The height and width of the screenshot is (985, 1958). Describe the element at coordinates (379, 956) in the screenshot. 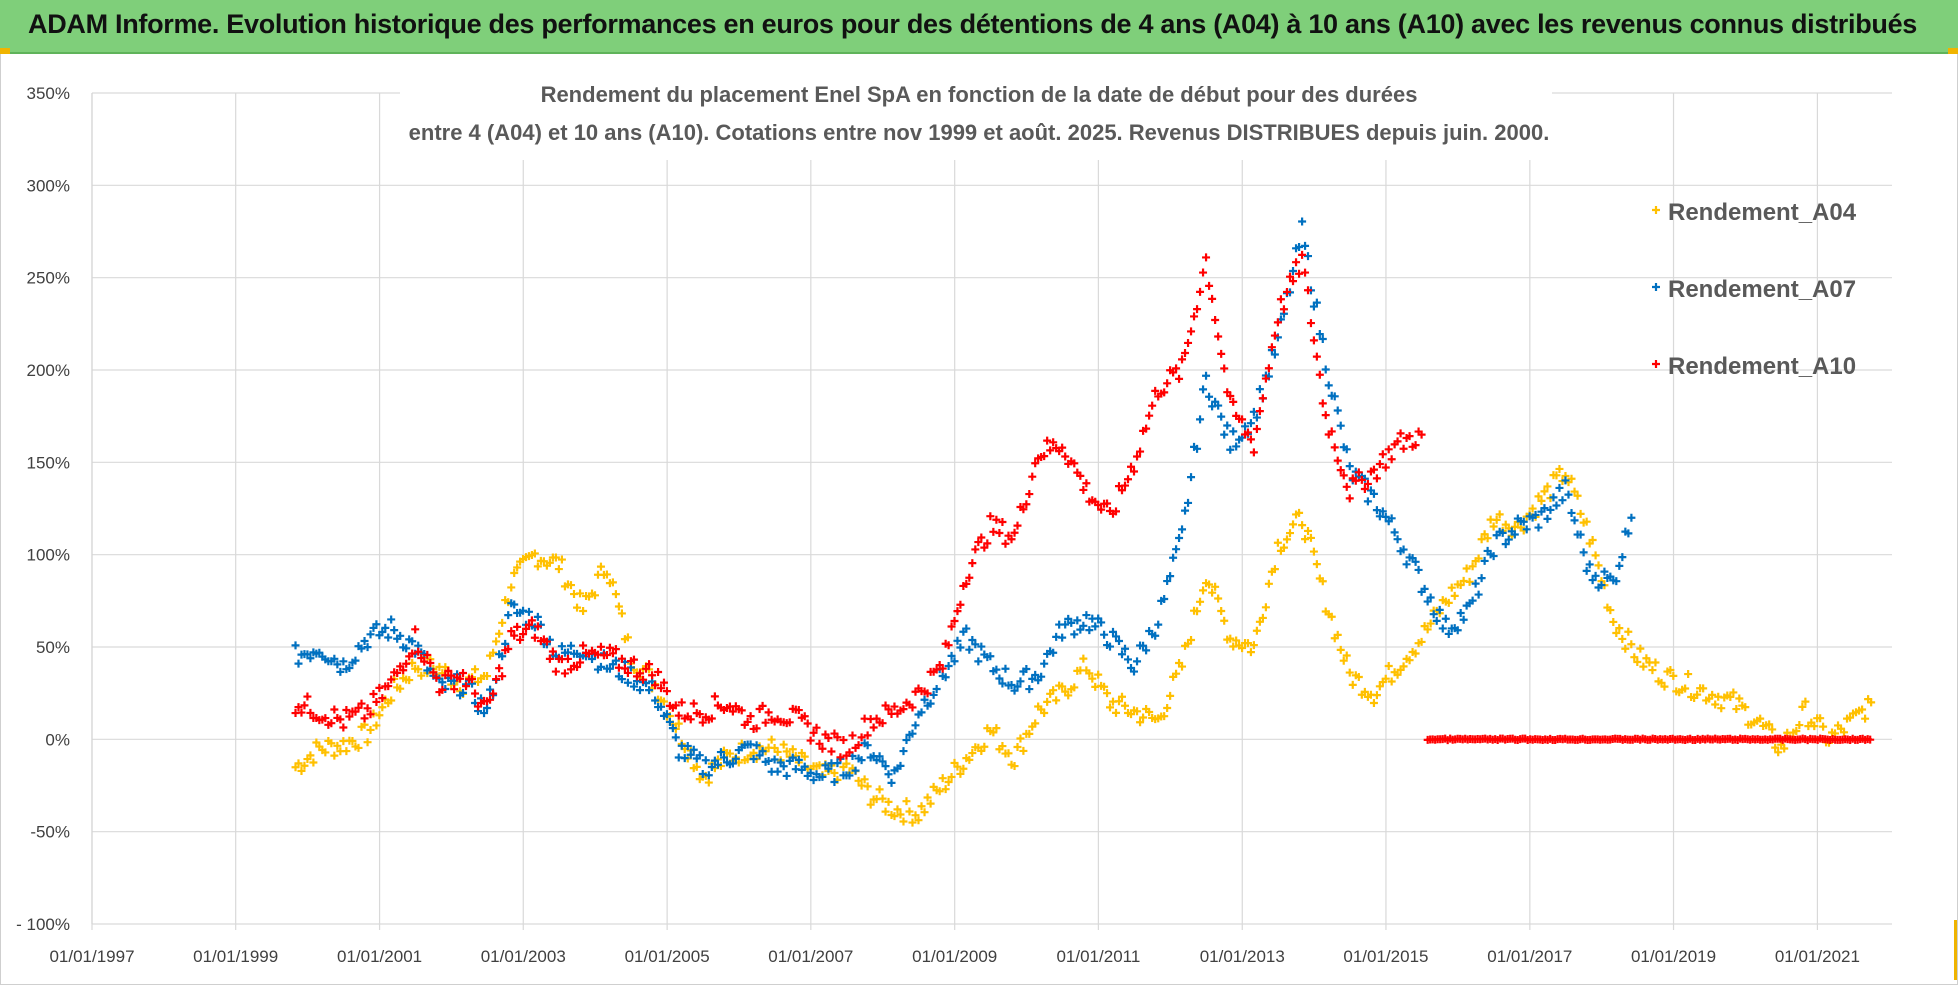

I see `x-tick-label: 01/01/2001` at that location.